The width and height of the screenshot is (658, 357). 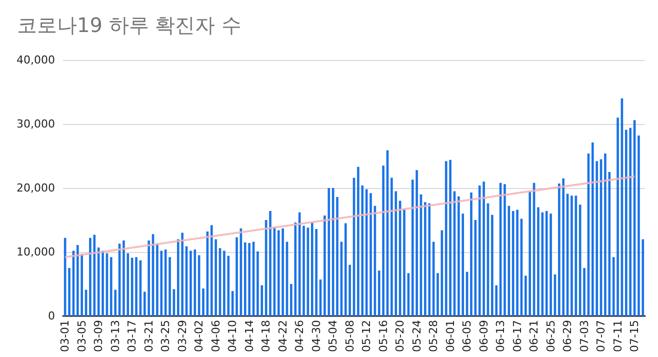 I want to click on x-tick-label: 03-25, so click(x=165, y=336).